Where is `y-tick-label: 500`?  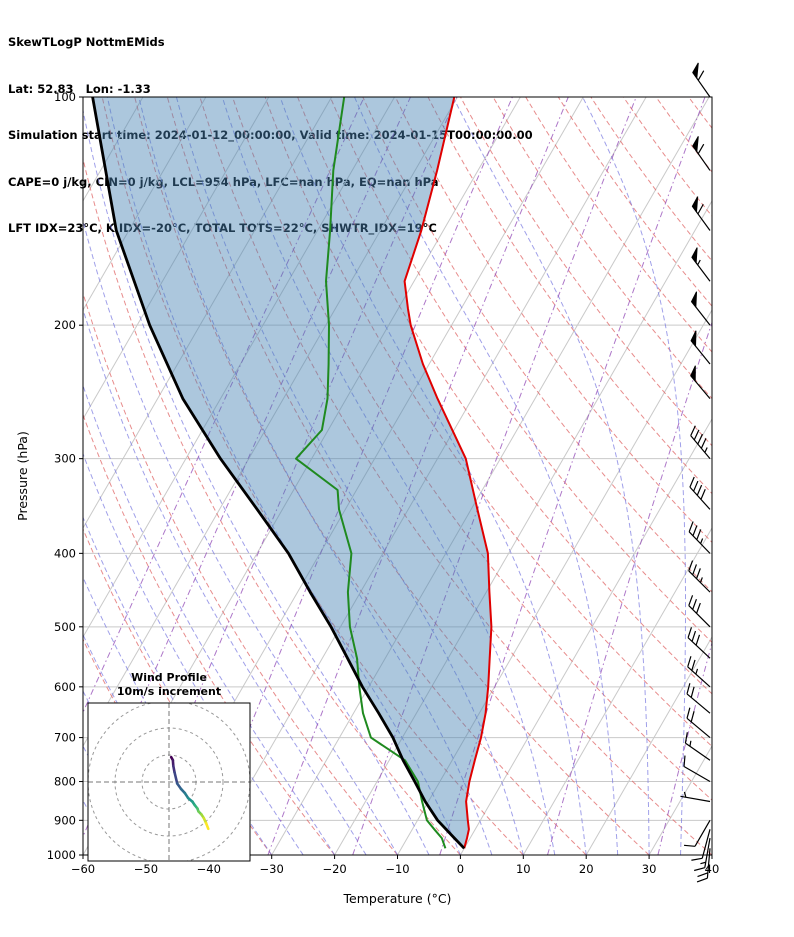 y-tick-label: 500 is located at coordinates (65, 627).